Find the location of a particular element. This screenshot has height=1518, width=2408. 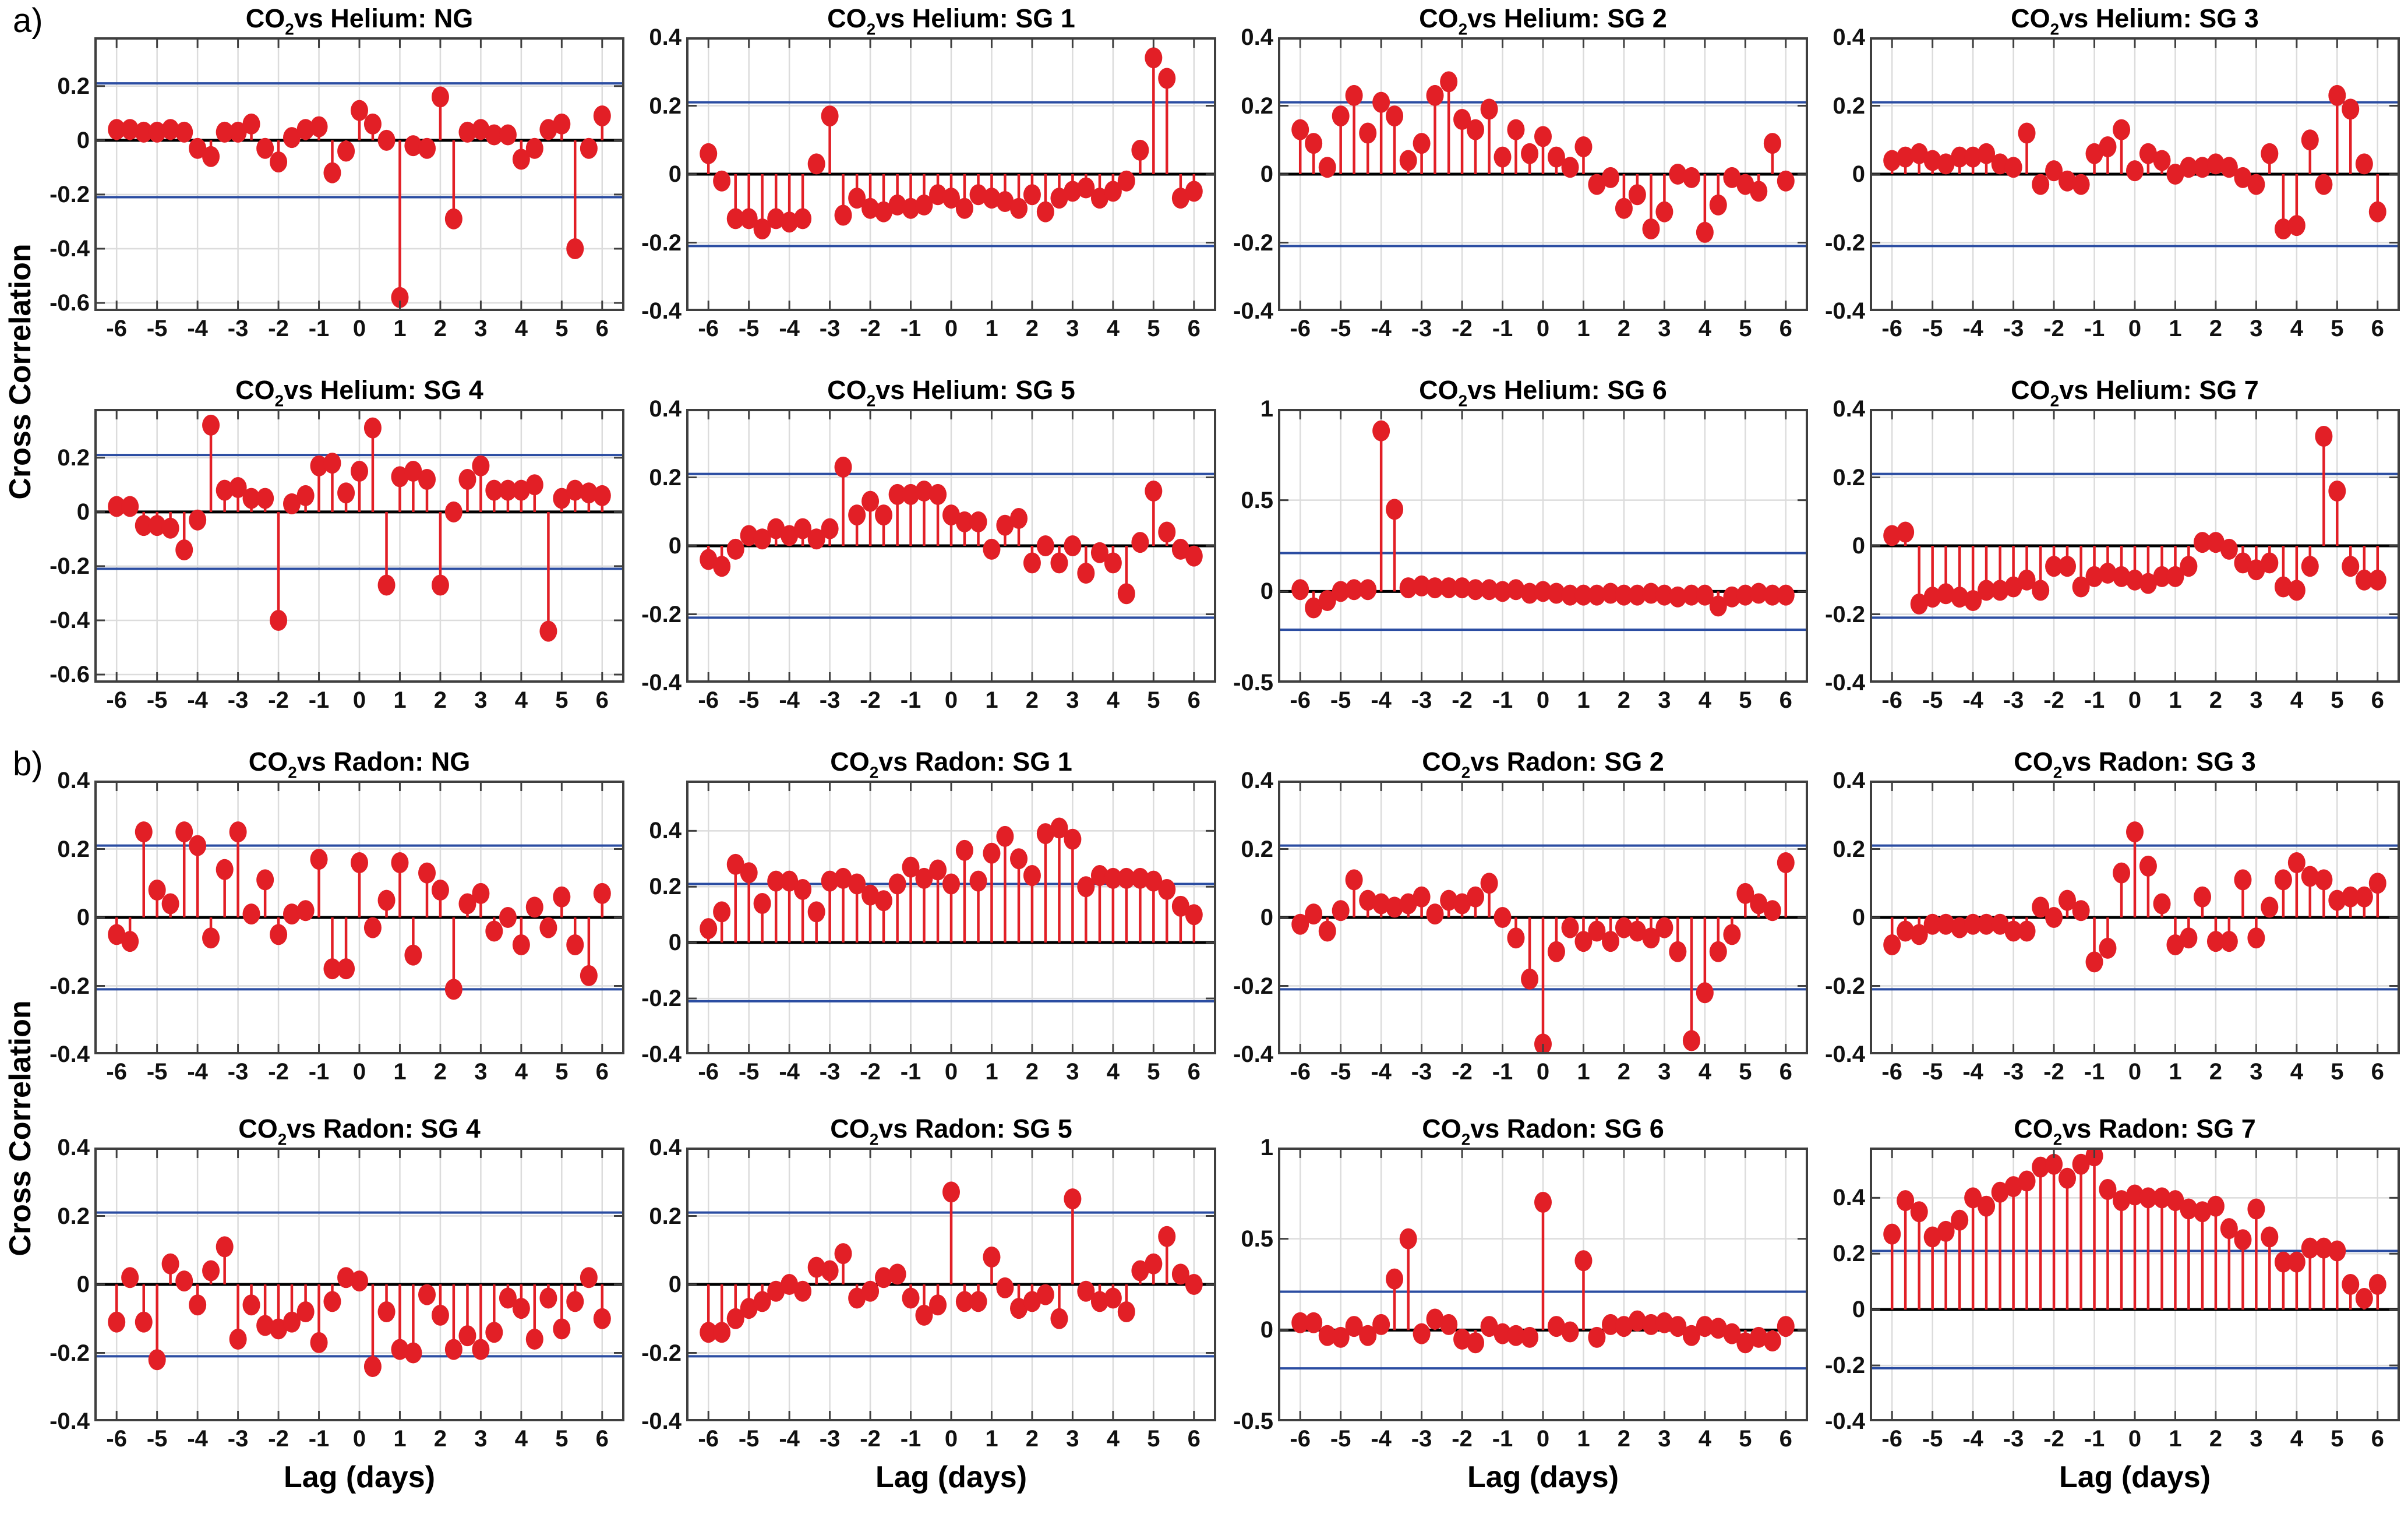

y-tick-label: -0.6 is located at coordinates (70, 675).